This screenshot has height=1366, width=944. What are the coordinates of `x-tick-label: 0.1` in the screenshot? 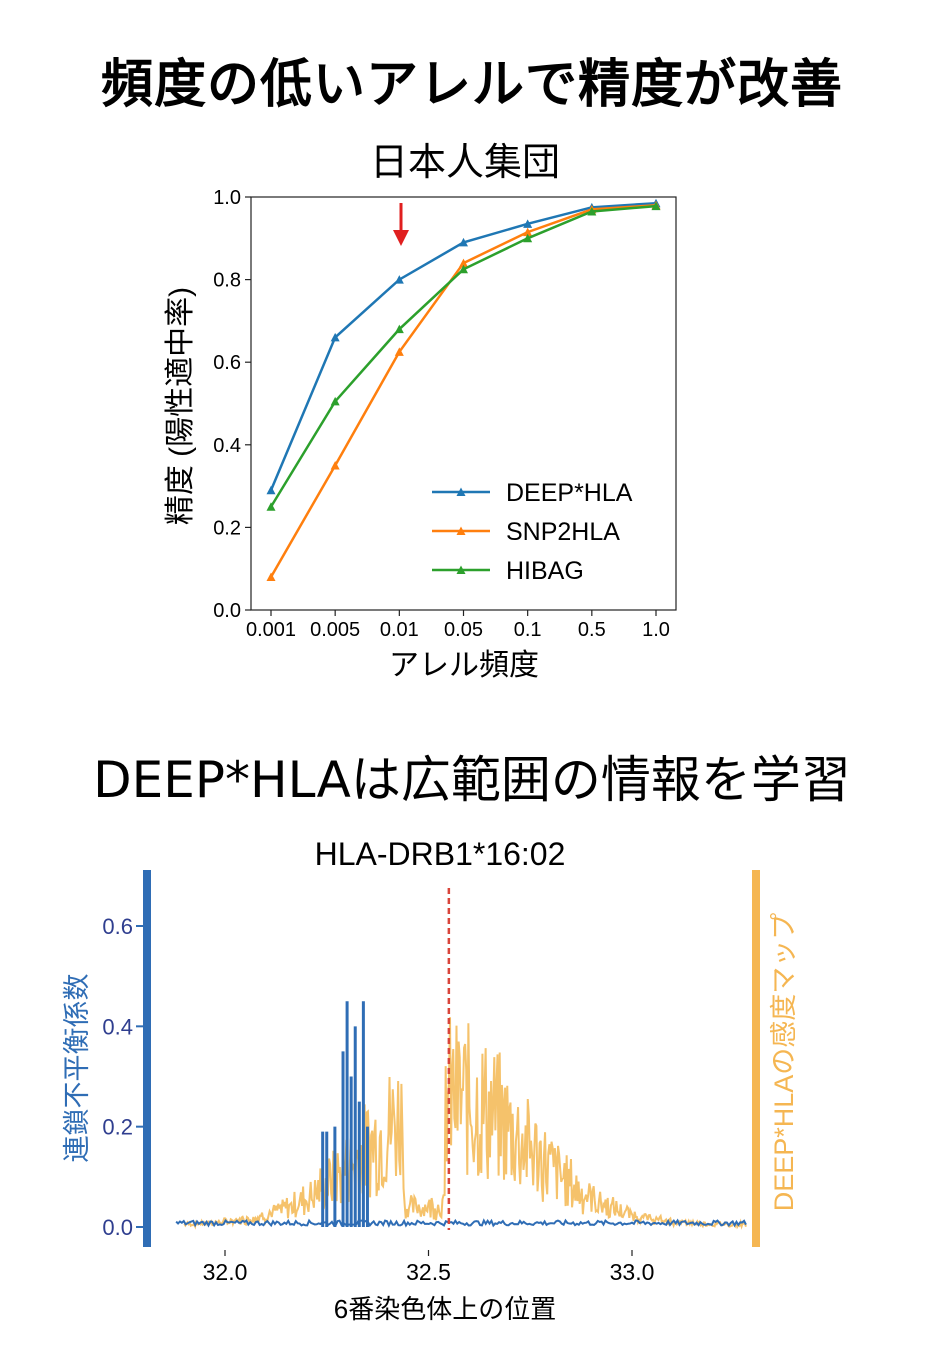 It's located at (528, 630).